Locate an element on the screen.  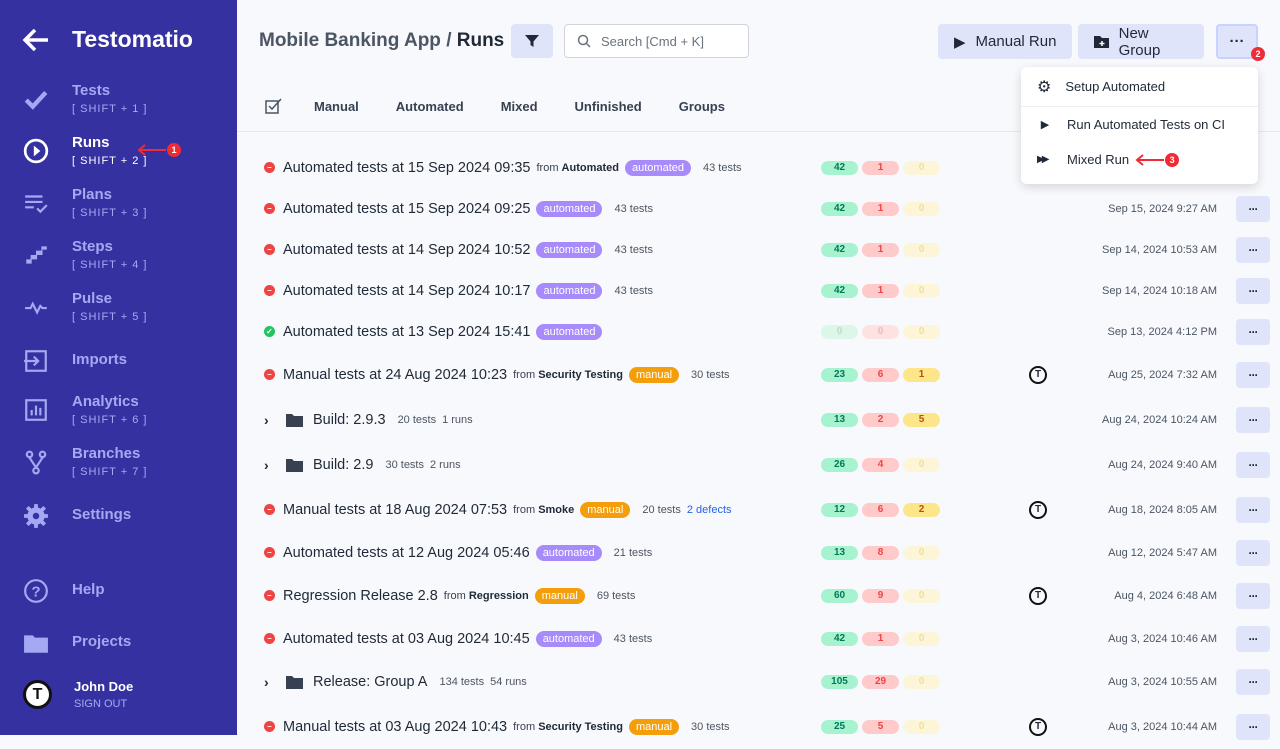
sidebar-item-runs: Runs [ SHIFT + 2 ] is located at coordinates (118, 150).